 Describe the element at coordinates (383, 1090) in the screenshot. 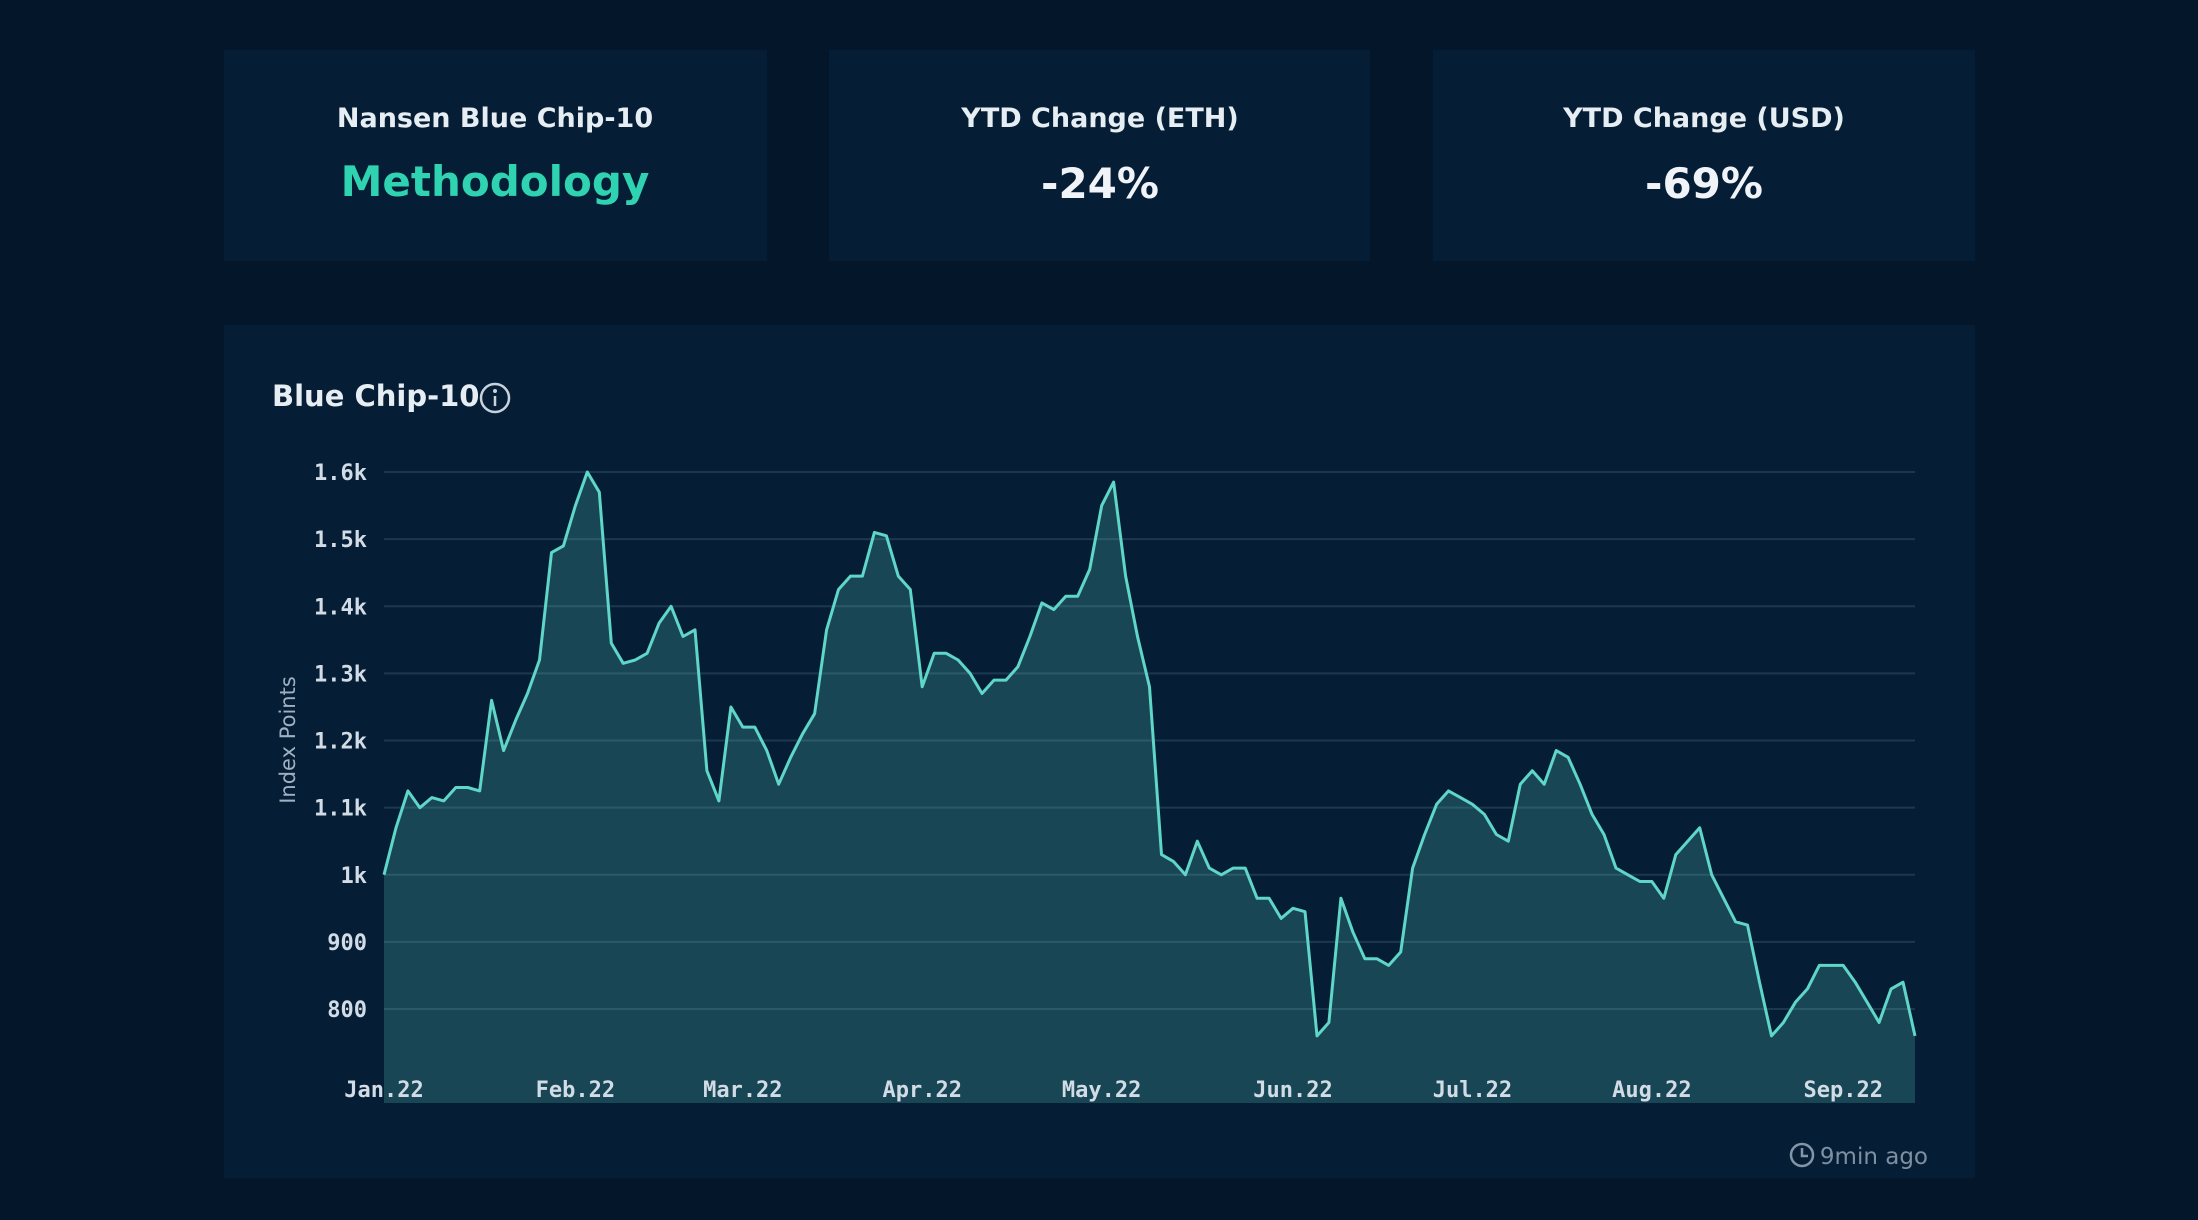

I see `x-tick-label: Jan.22` at that location.